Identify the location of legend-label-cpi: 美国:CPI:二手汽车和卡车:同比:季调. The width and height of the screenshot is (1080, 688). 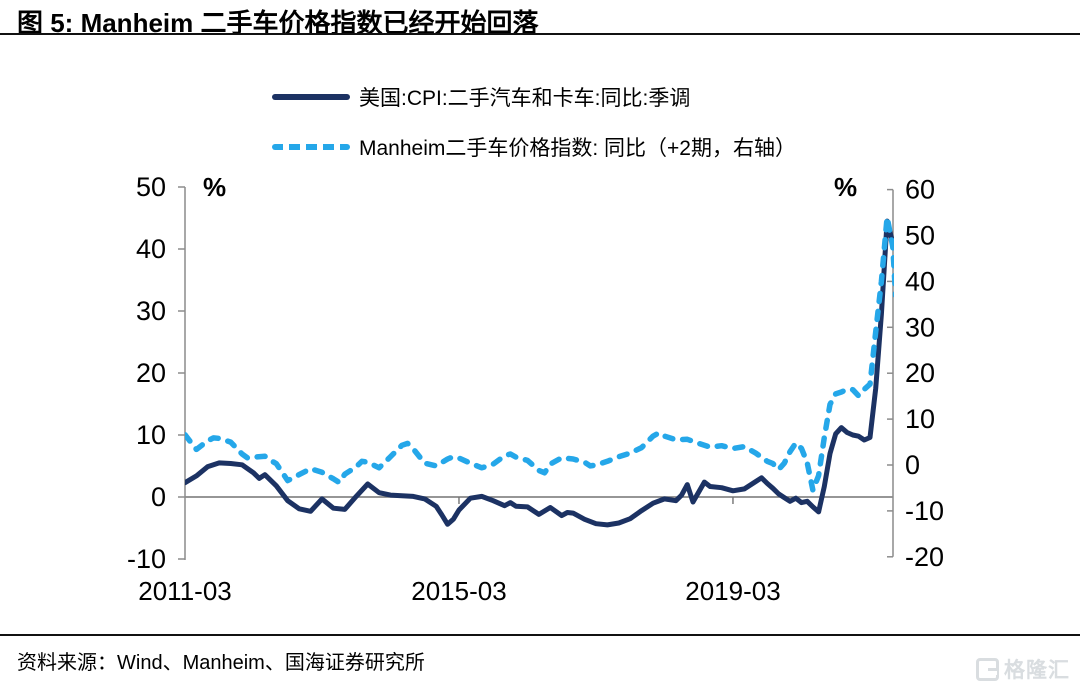
(525, 98).